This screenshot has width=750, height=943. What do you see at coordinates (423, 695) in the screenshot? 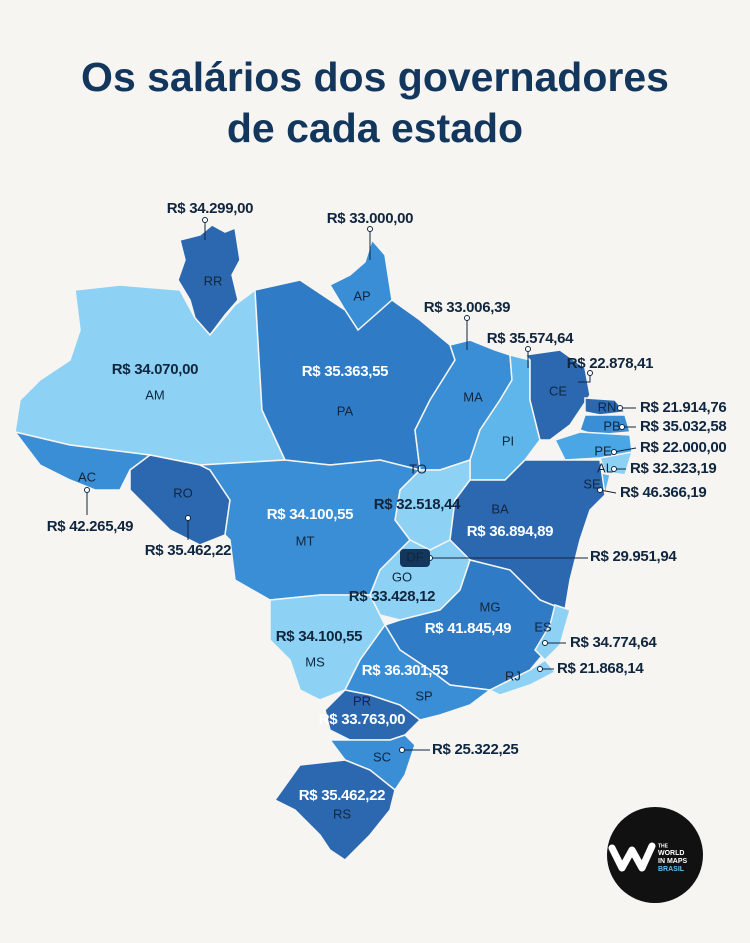
I see `state-abbr: SP` at bounding box center [423, 695].